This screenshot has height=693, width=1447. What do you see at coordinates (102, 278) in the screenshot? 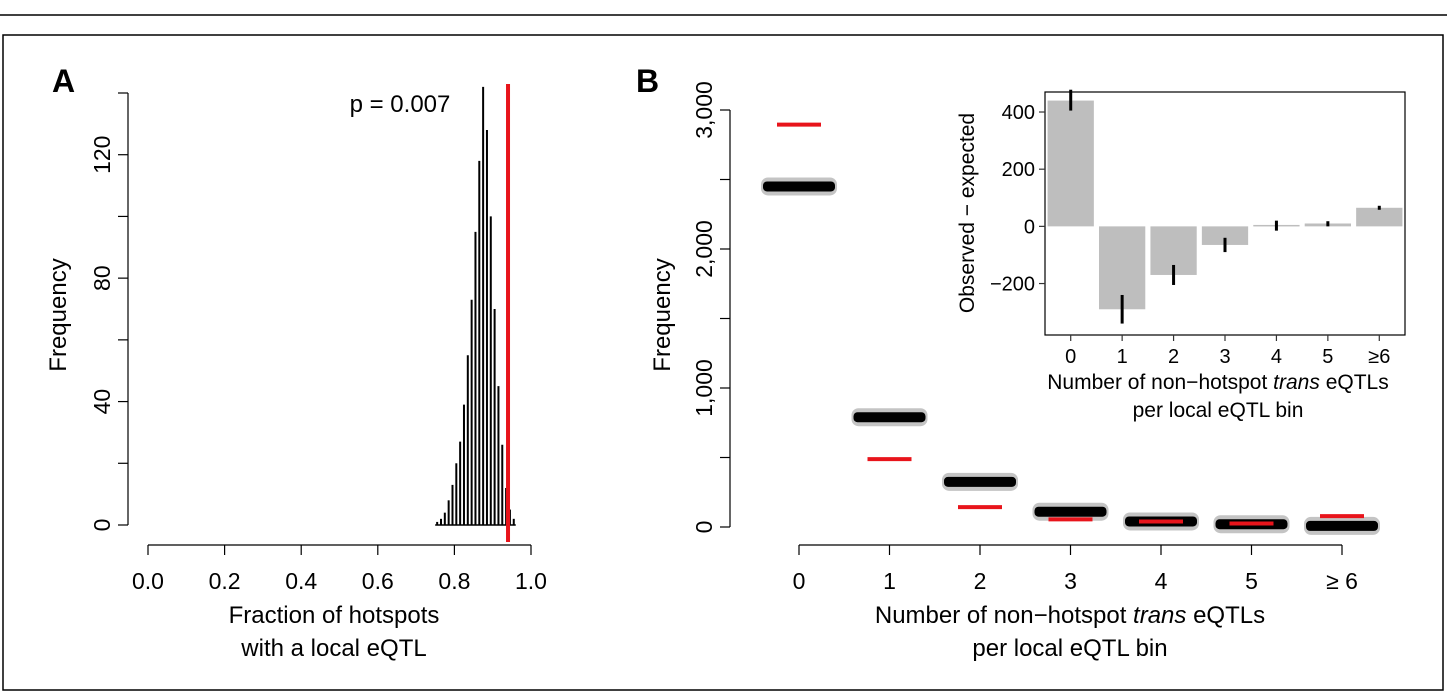
I see `y-tick-label: 80` at bounding box center [102, 278].